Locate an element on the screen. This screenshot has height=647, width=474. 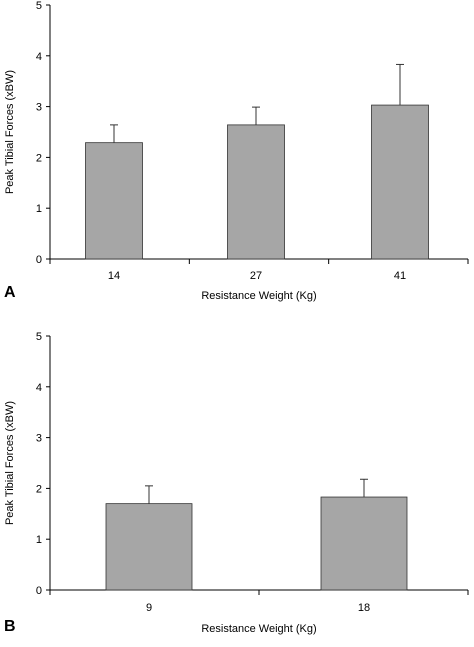
x-tick-label: 9 is located at coordinates (149, 608).